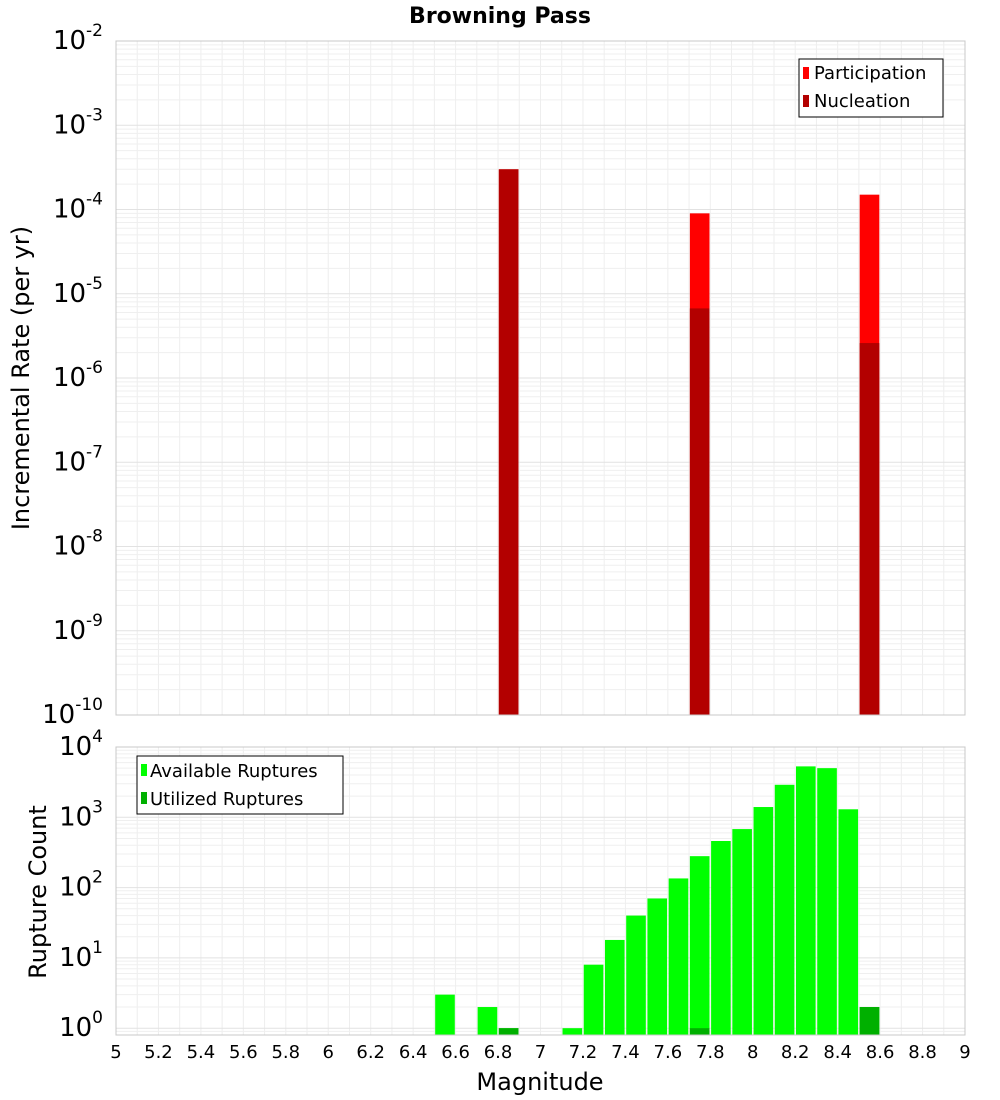 Image resolution: width=1000 pixels, height=1100 pixels. What do you see at coordinates (837, 1052) in the screenshot?
I see `x-tick-label: 8.4` at bounding box center [837, 1052].